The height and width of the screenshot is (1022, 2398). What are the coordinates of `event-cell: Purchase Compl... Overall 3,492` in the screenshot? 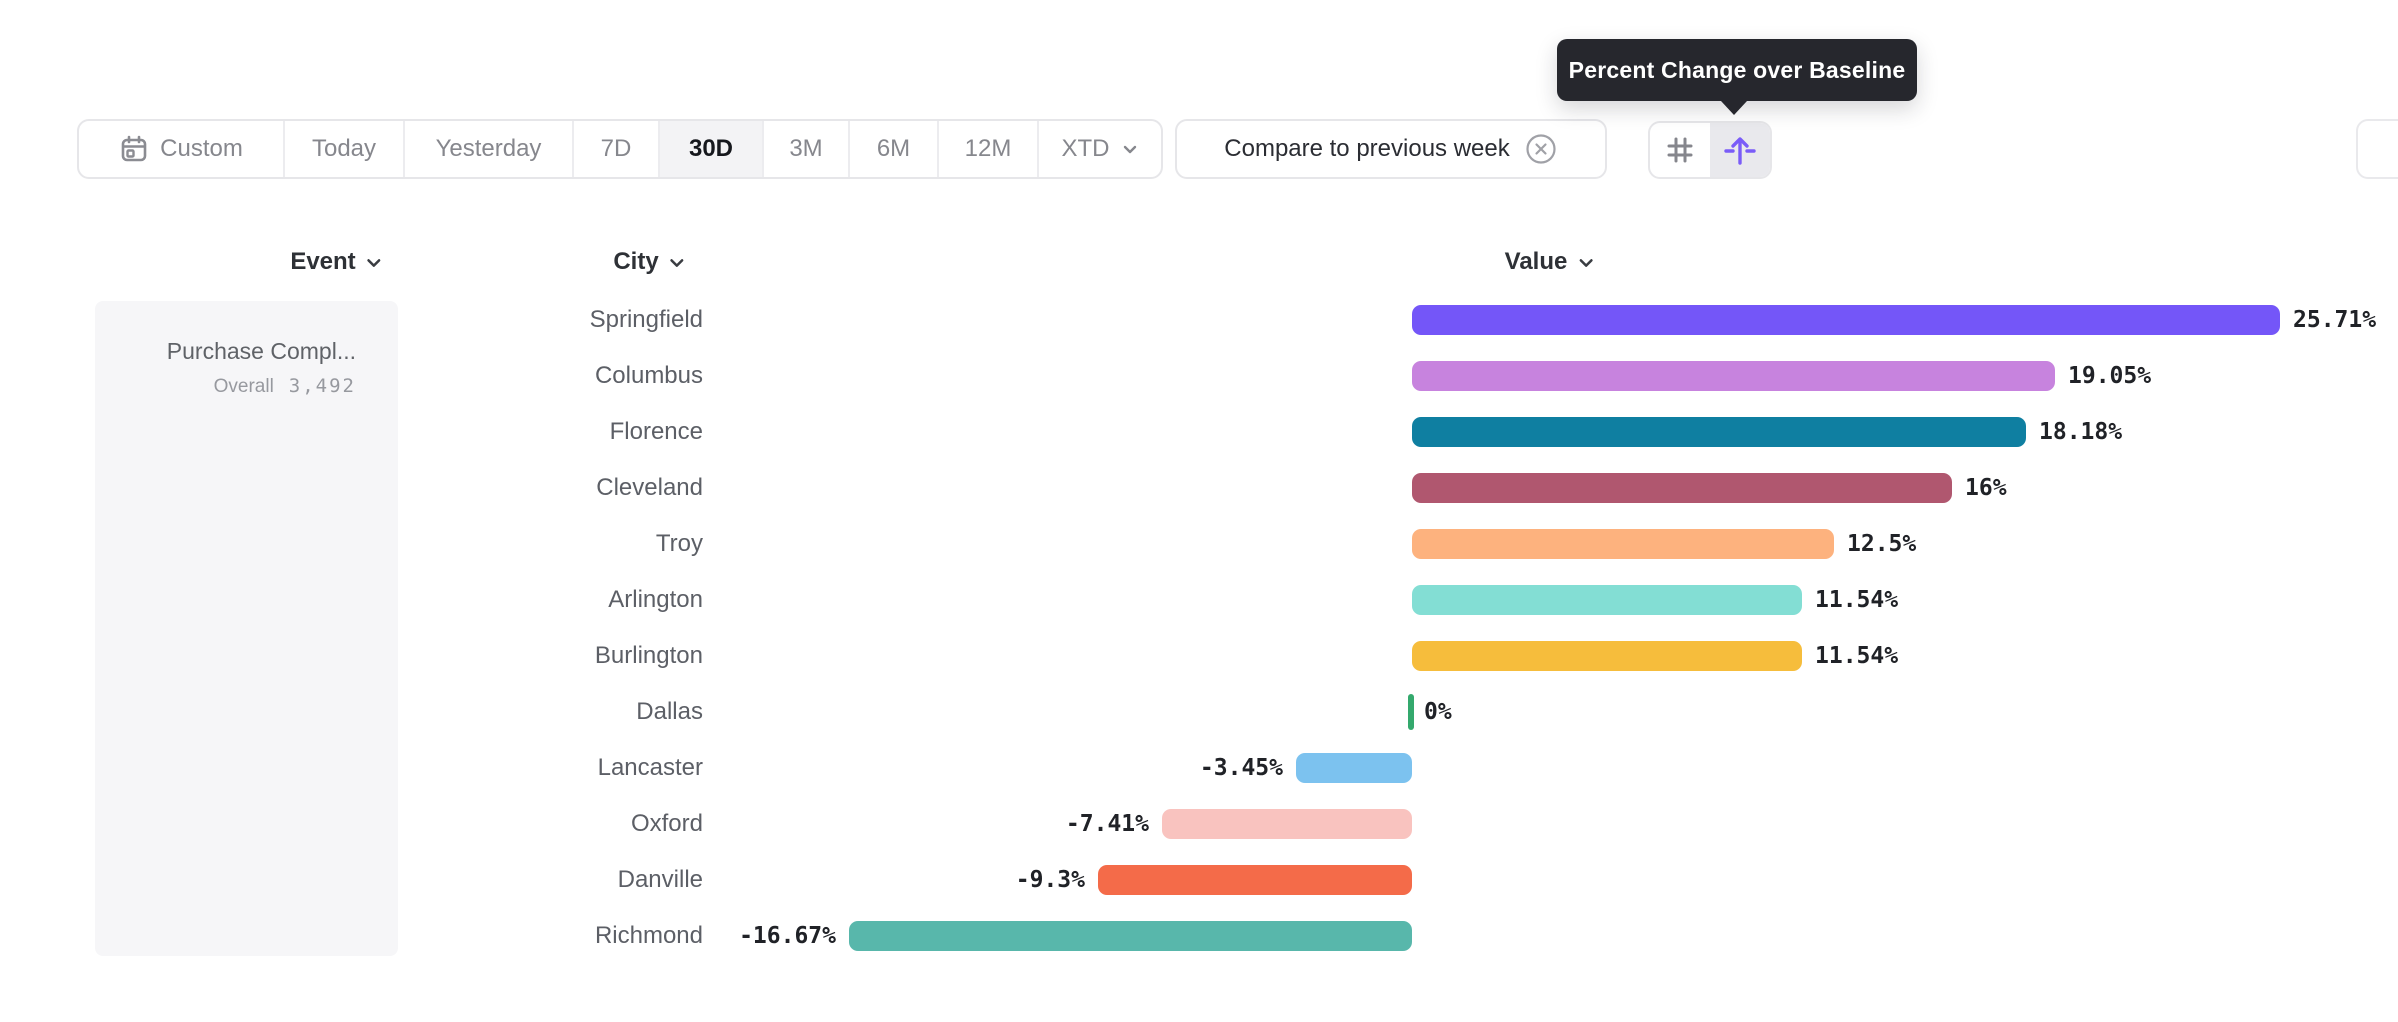 It's located at (246, 628).